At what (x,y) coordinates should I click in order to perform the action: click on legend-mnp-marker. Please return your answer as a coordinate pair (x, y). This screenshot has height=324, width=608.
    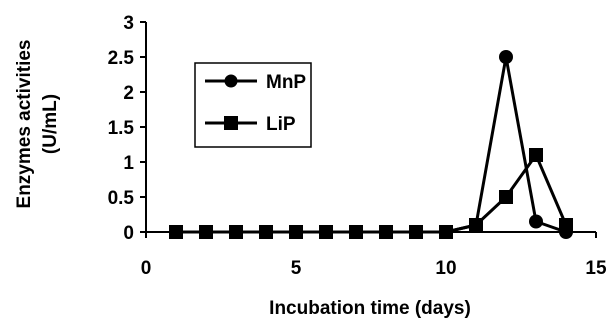
    Looking at the image, I should click on (231, 81).